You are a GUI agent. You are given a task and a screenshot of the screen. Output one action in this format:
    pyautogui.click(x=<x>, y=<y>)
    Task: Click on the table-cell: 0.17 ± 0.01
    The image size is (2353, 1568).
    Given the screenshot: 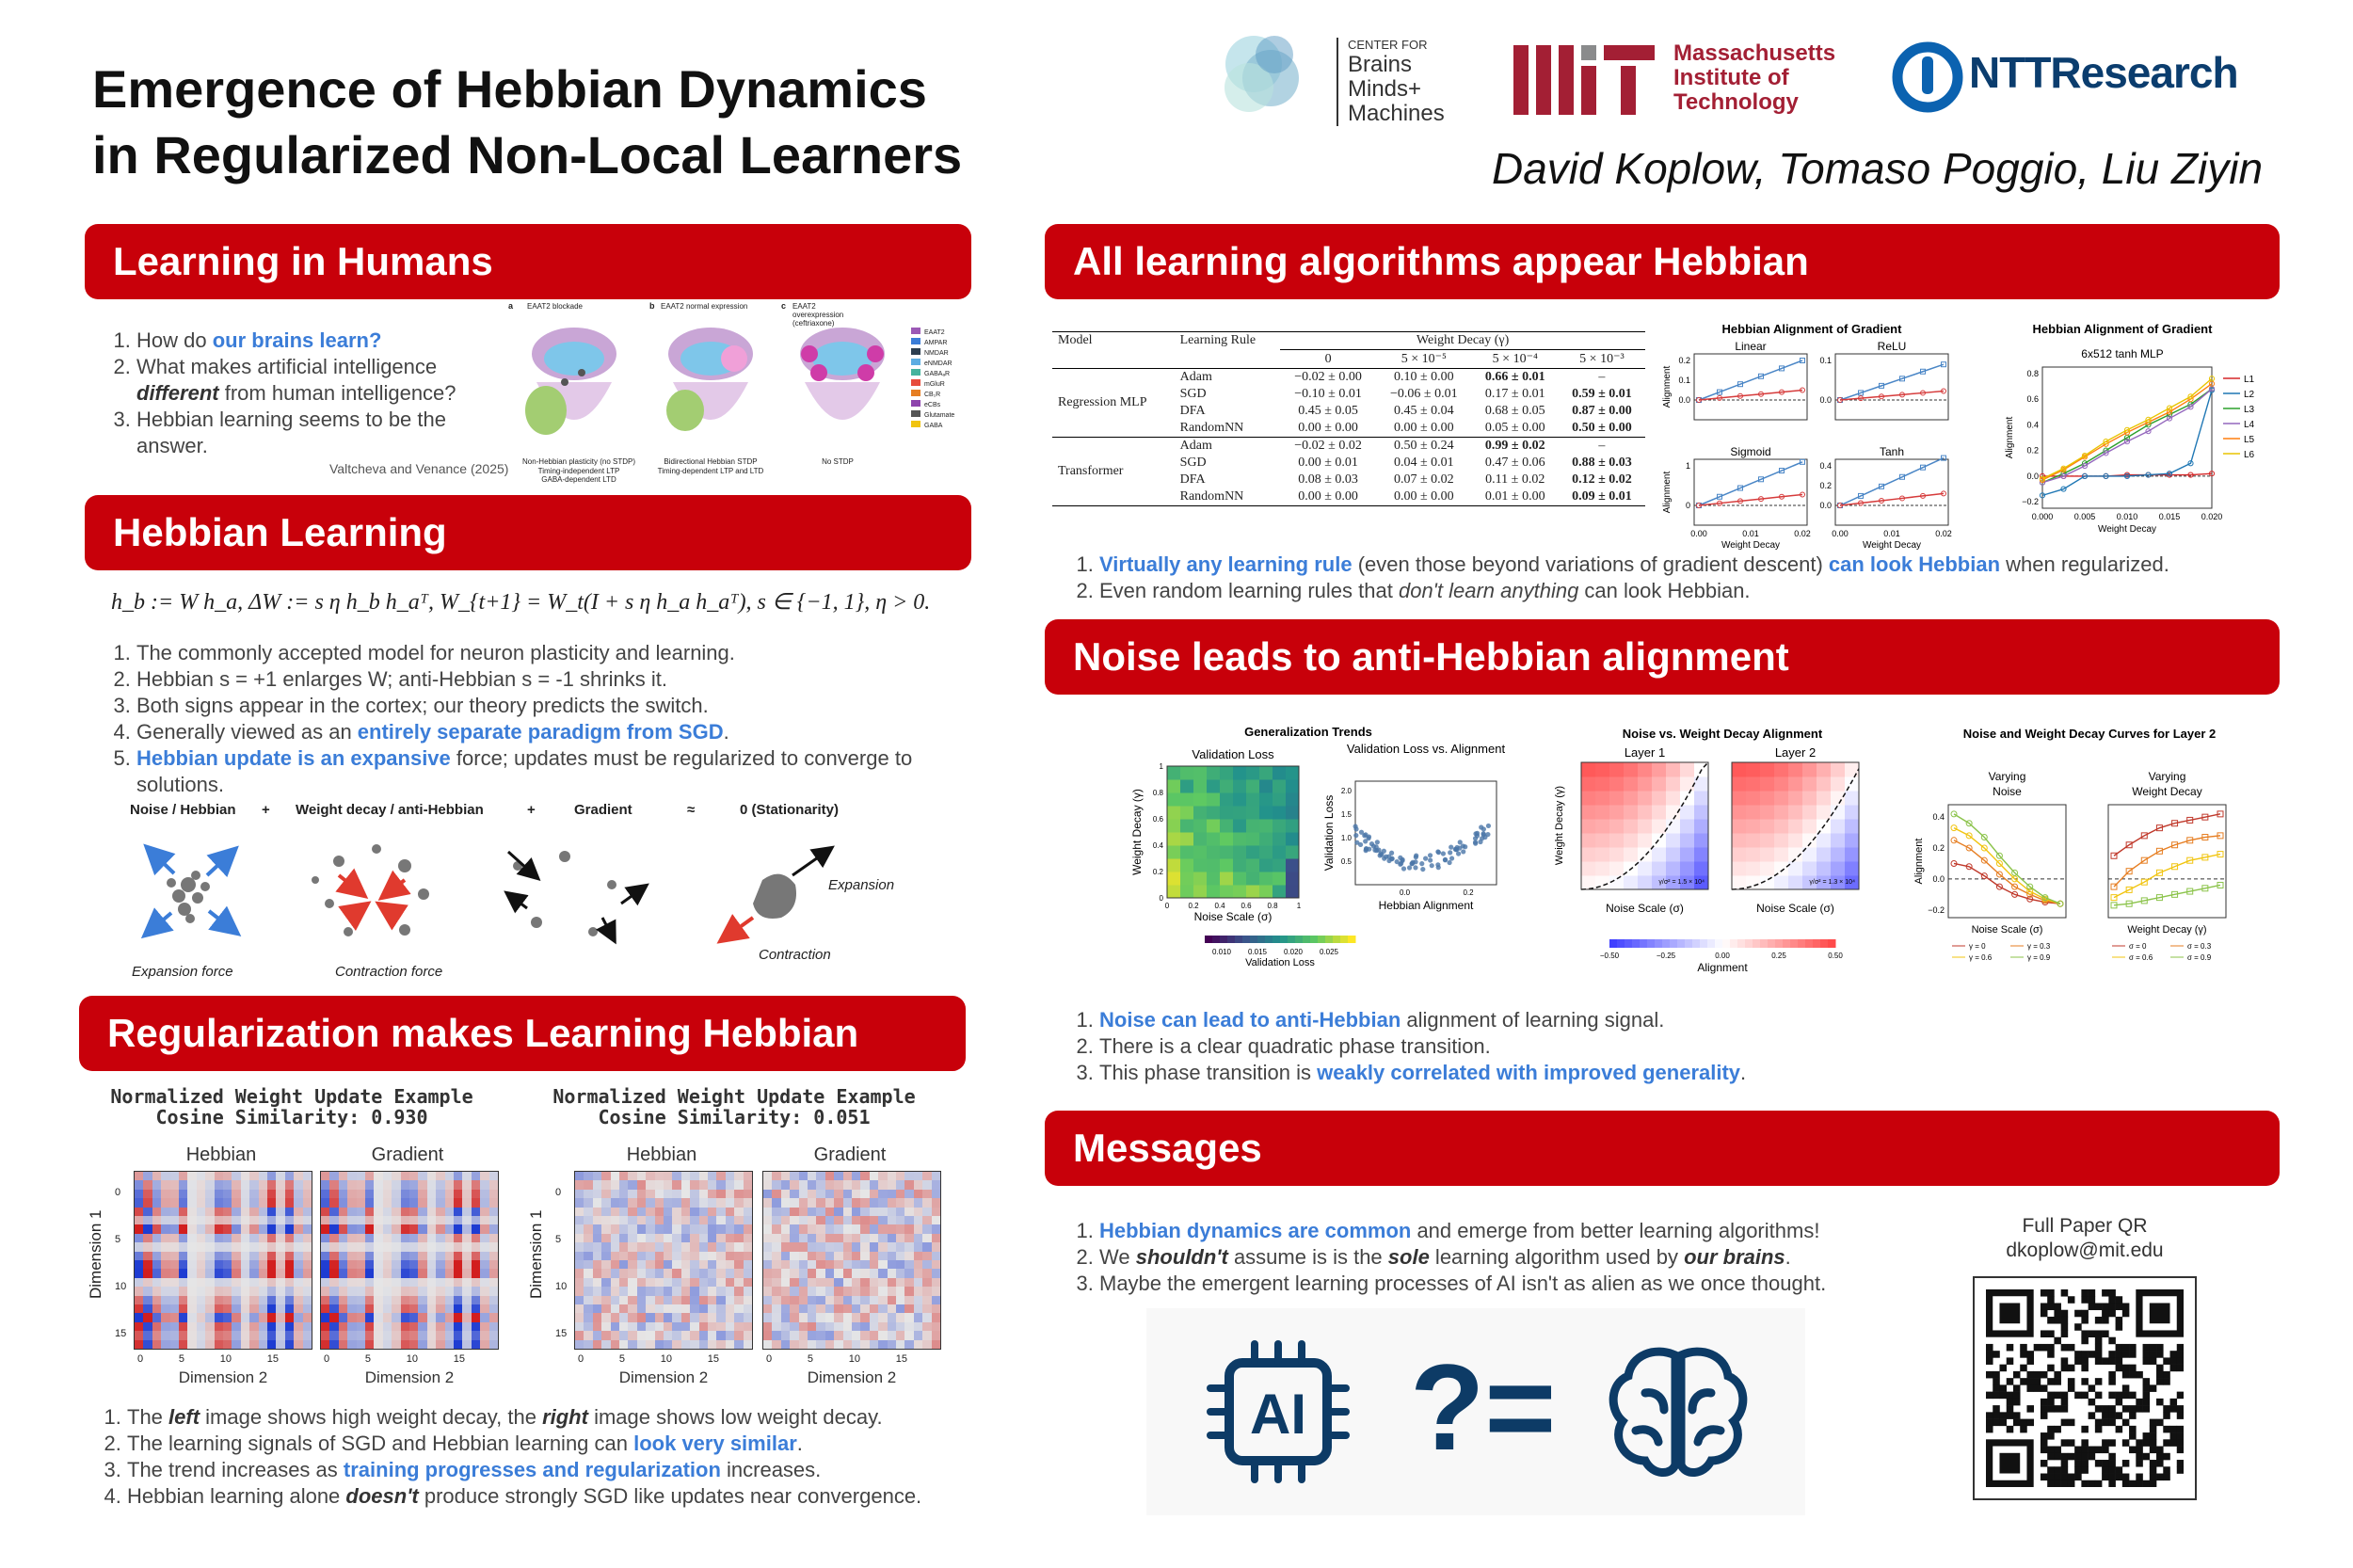 What is the action you would take?
    pyautogui.click(x=1514, y=394)
    